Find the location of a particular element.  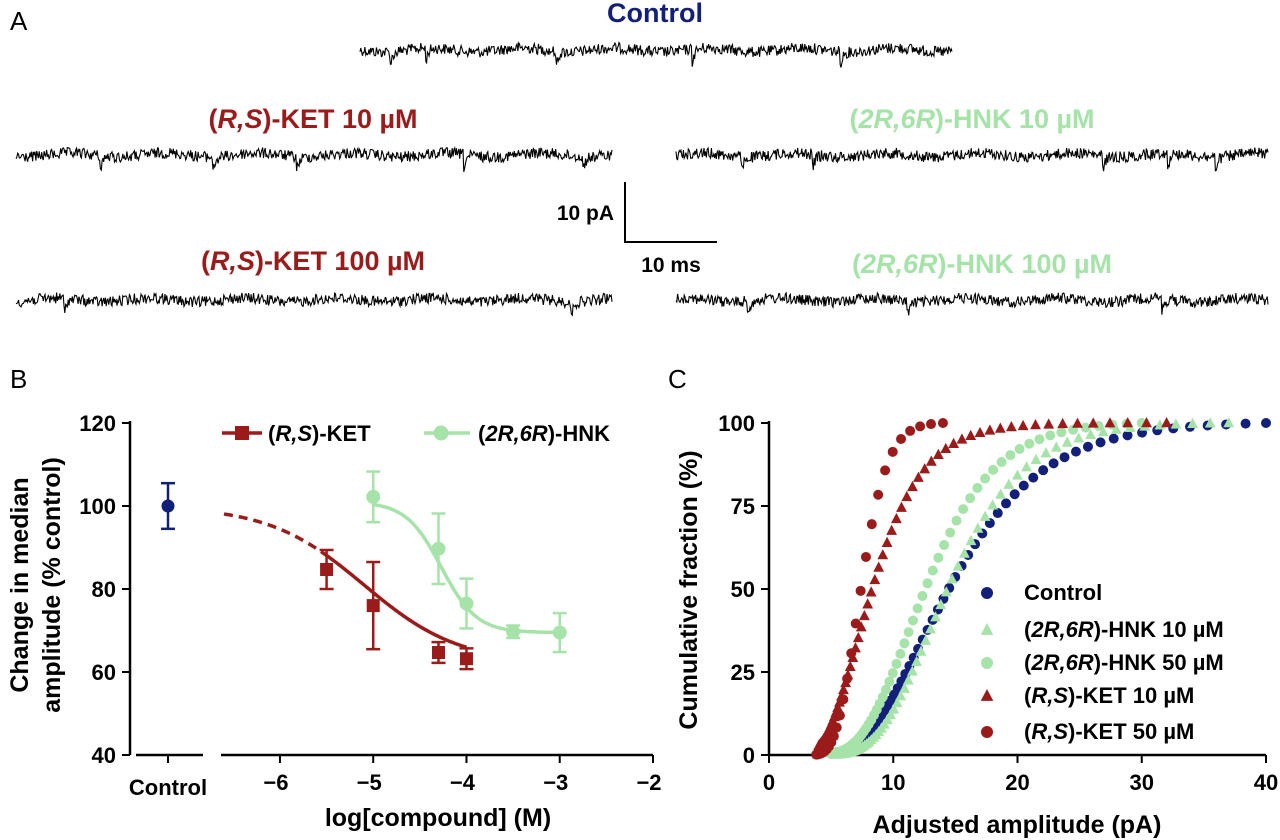

legend-label-control: Control is located at coordinates (1063, 592).